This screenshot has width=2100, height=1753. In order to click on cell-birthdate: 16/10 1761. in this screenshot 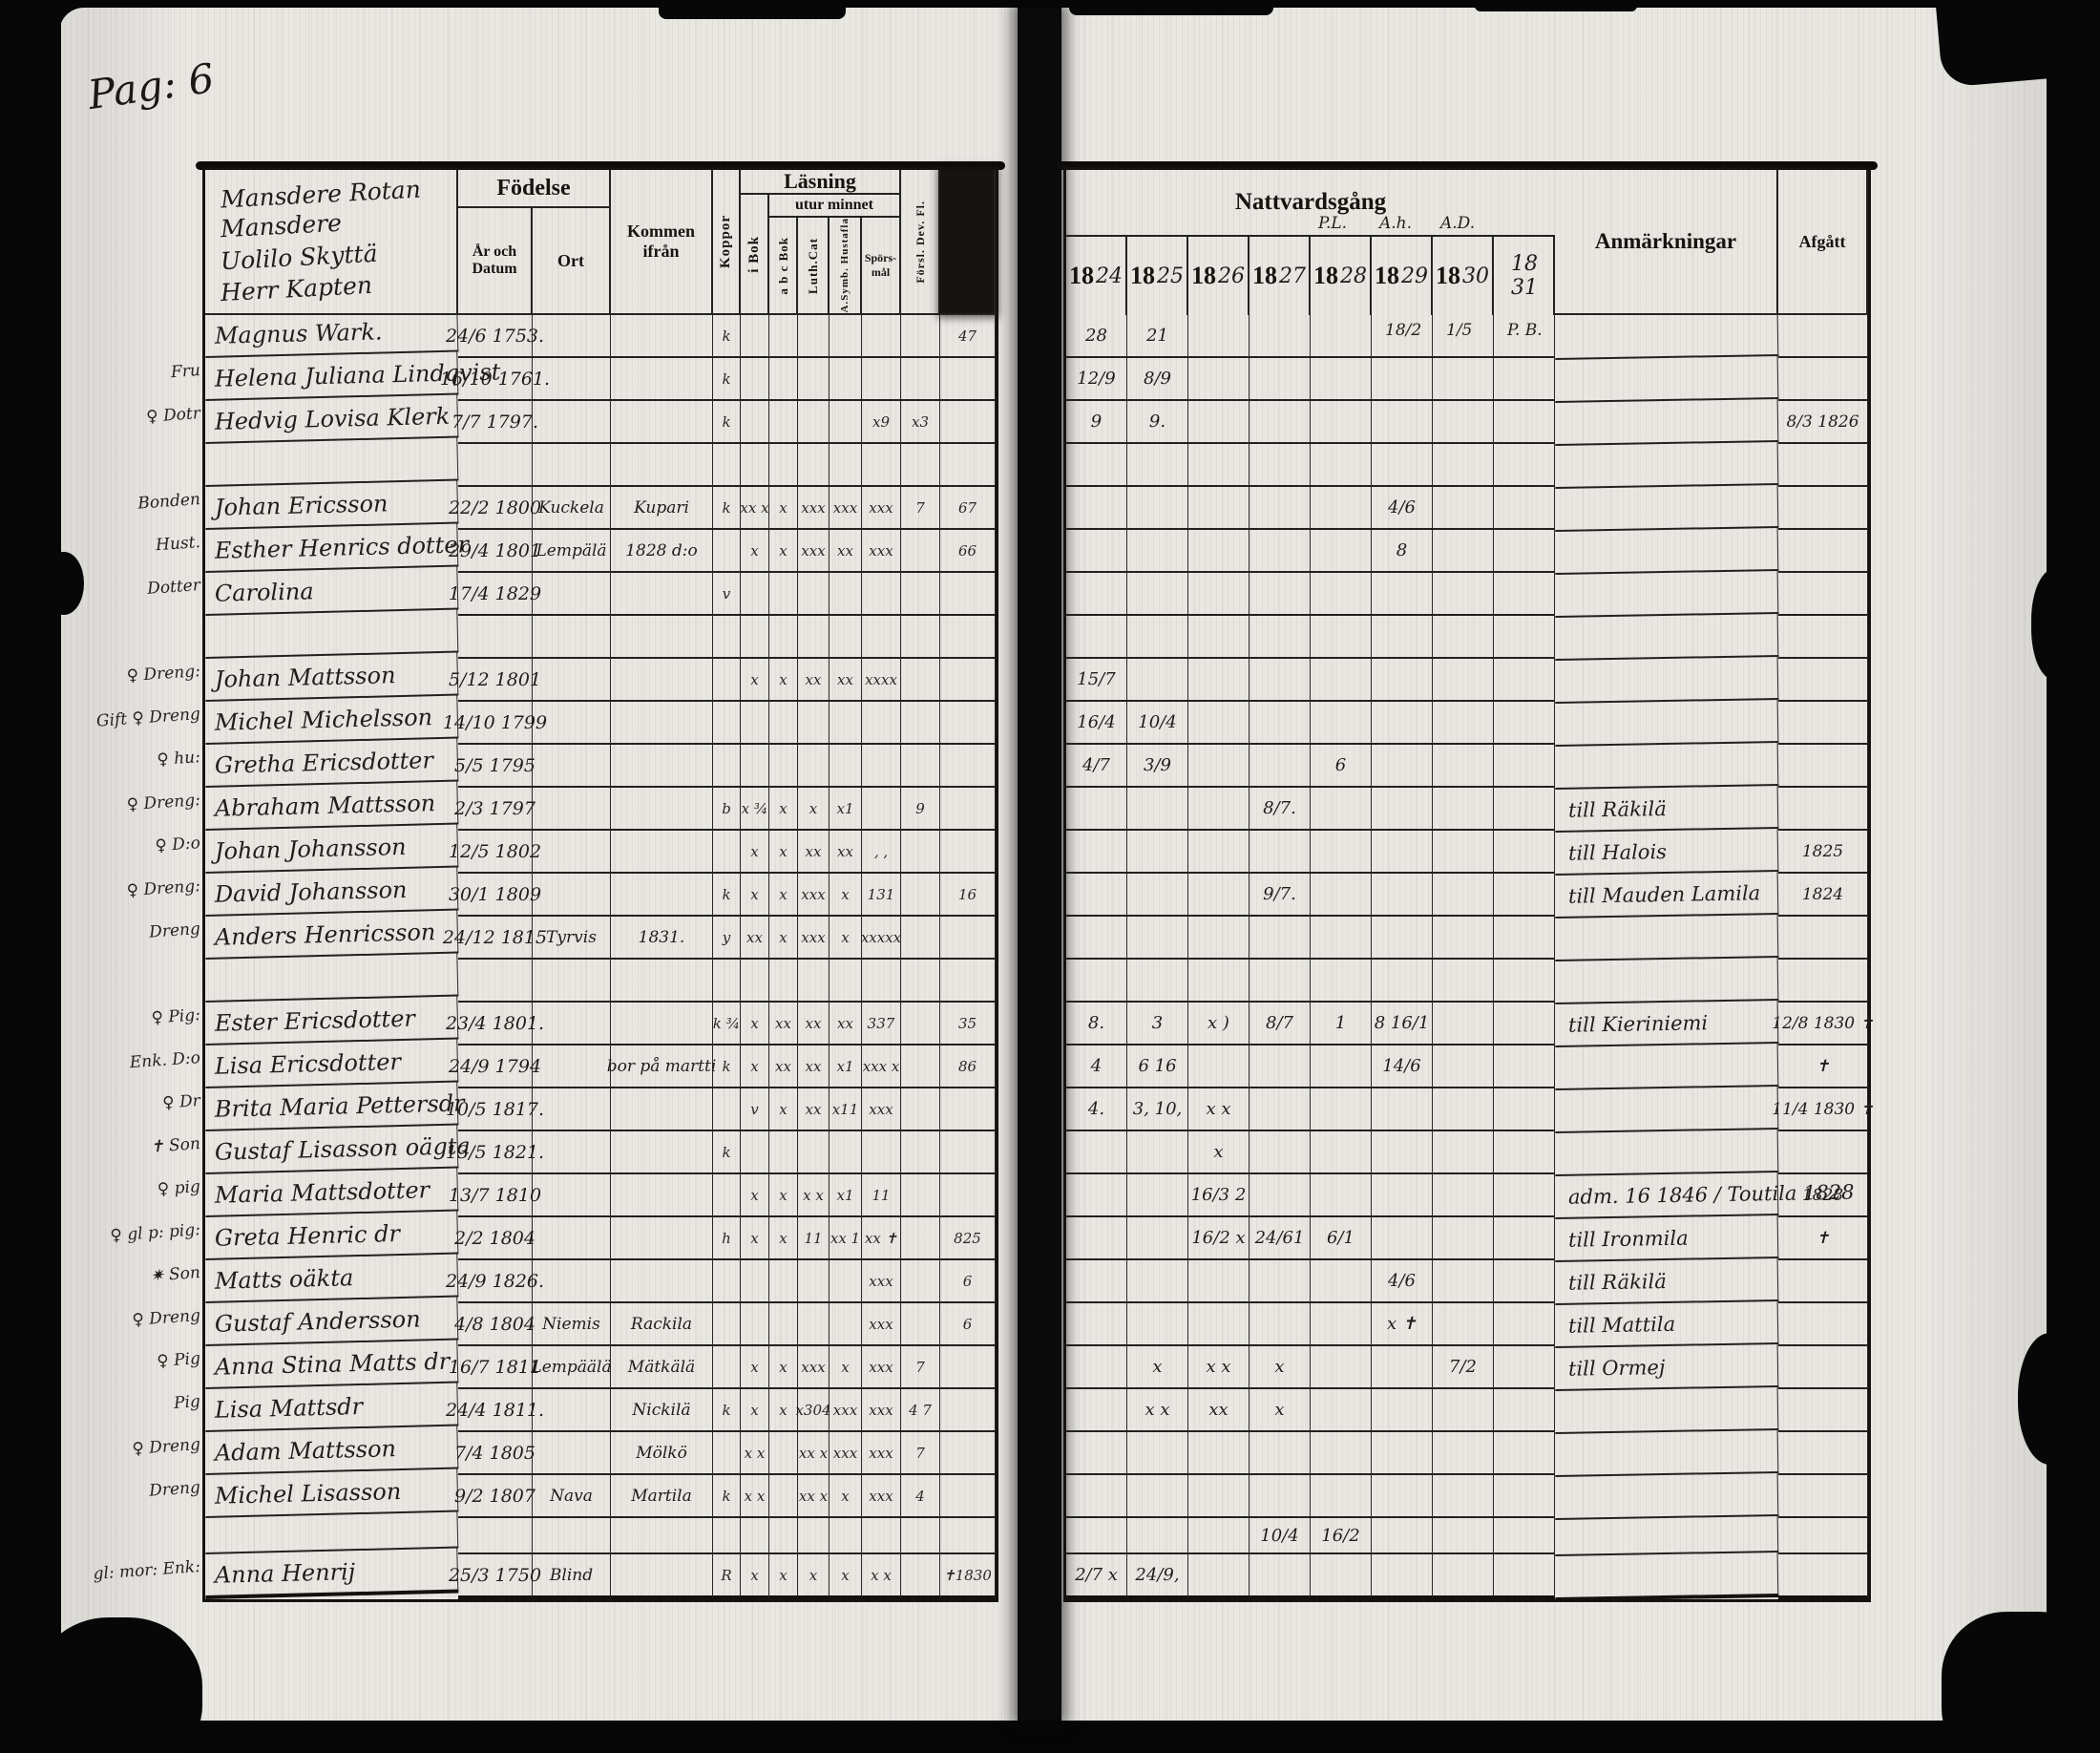, I will do `click(495, 379)`.